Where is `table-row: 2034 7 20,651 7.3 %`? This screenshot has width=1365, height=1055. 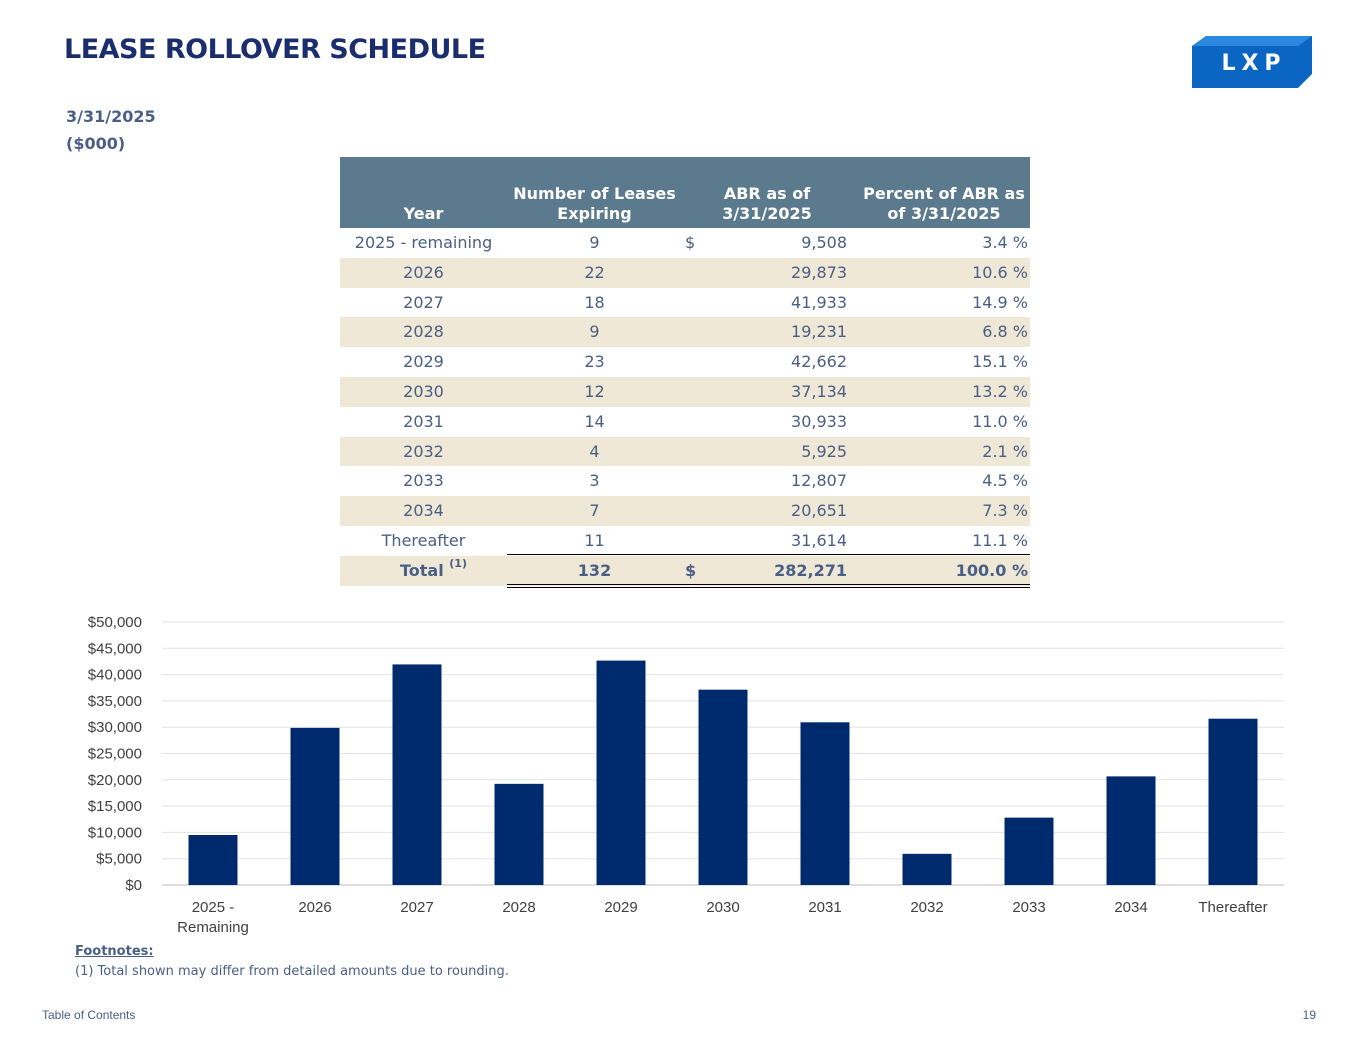
table-row: 2034 7 20,651 7.3 % is located at coordinates (685, 511).